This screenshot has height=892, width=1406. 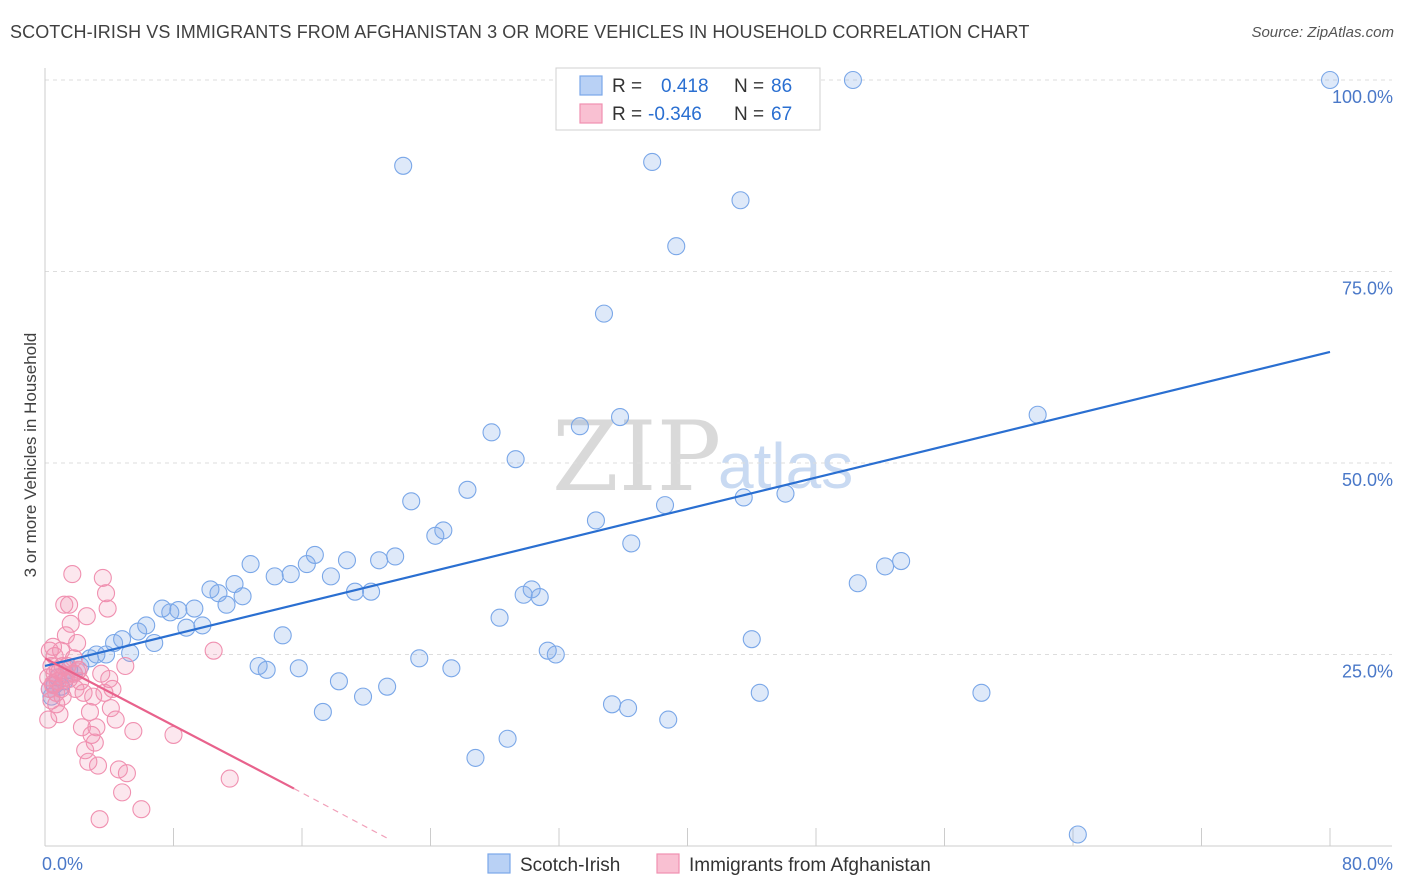 What do you see at coordinates (688, 99) in the screenshot?
I see `stats-legend: R = 0.418 N = 86 R = -0.346 N = 67` at bounding box center [688, 99].